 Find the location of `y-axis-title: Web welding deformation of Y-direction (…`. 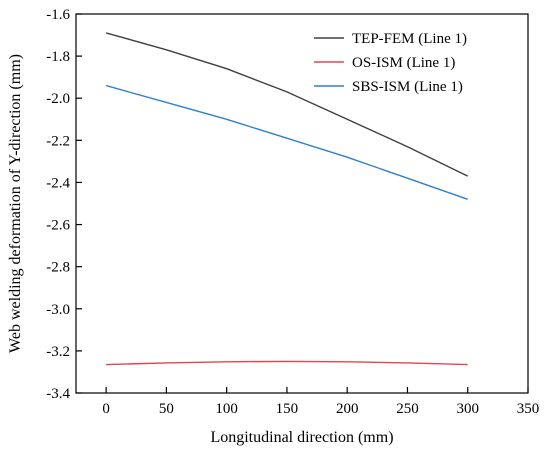

y-axis-title: Web welding deformation of Y-direction (… is located at coordinates (15, 203).